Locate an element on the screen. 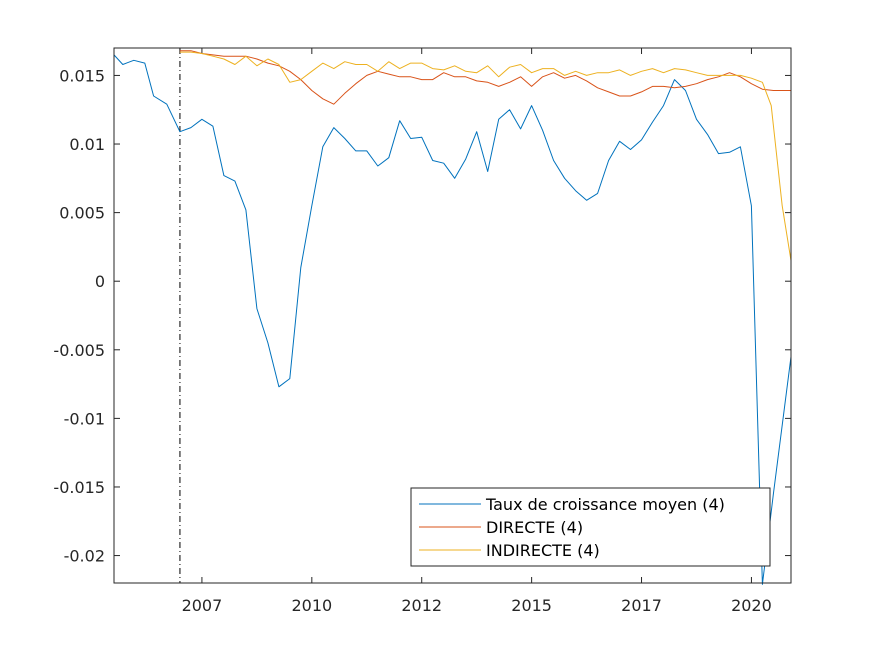 This screenshot has height=656, width=875. y-tick-labels: 0.015 0.01 0.005 0 -0.005 -0.01 -0.015 -0.02 is located at coordinates (79, 315).